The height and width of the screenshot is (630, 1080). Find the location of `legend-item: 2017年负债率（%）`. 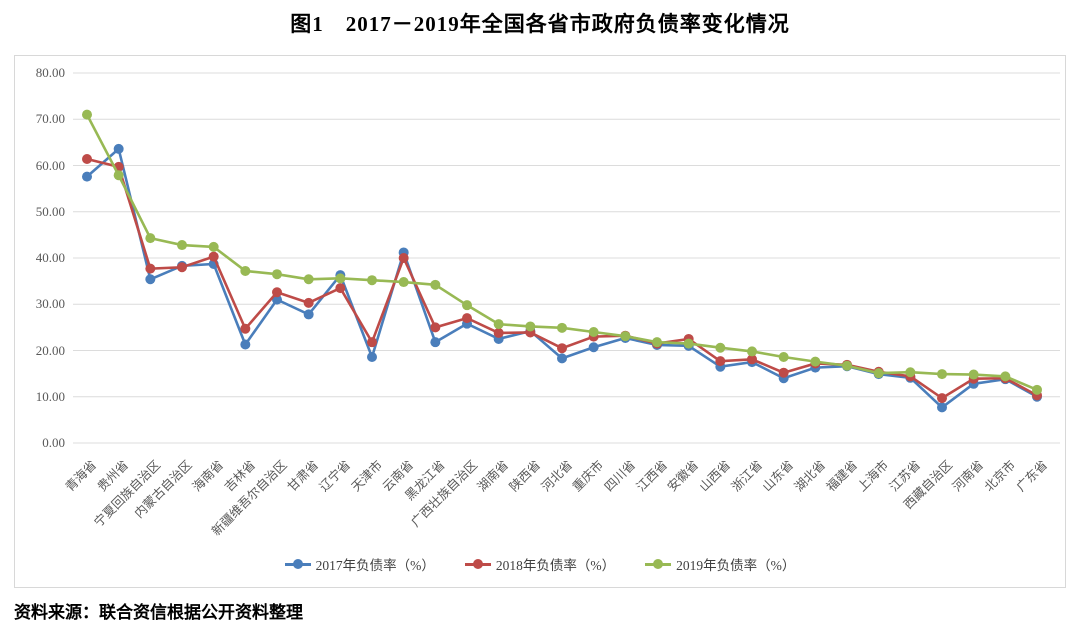

legend-item: 2017年负债率（%） is located at coordinates (359, 564).